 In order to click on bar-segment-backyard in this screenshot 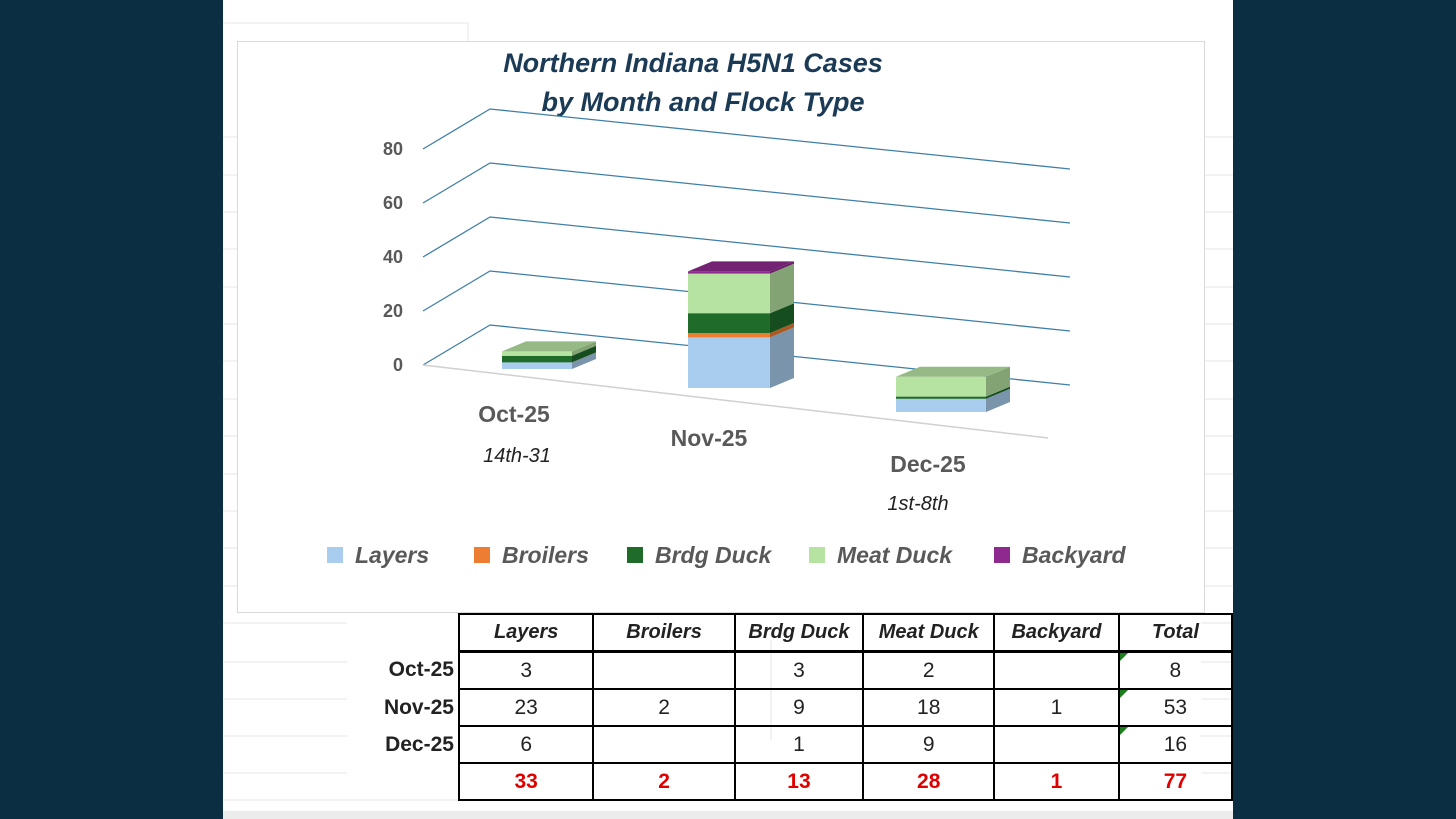, I will do `click(729, 272)`.